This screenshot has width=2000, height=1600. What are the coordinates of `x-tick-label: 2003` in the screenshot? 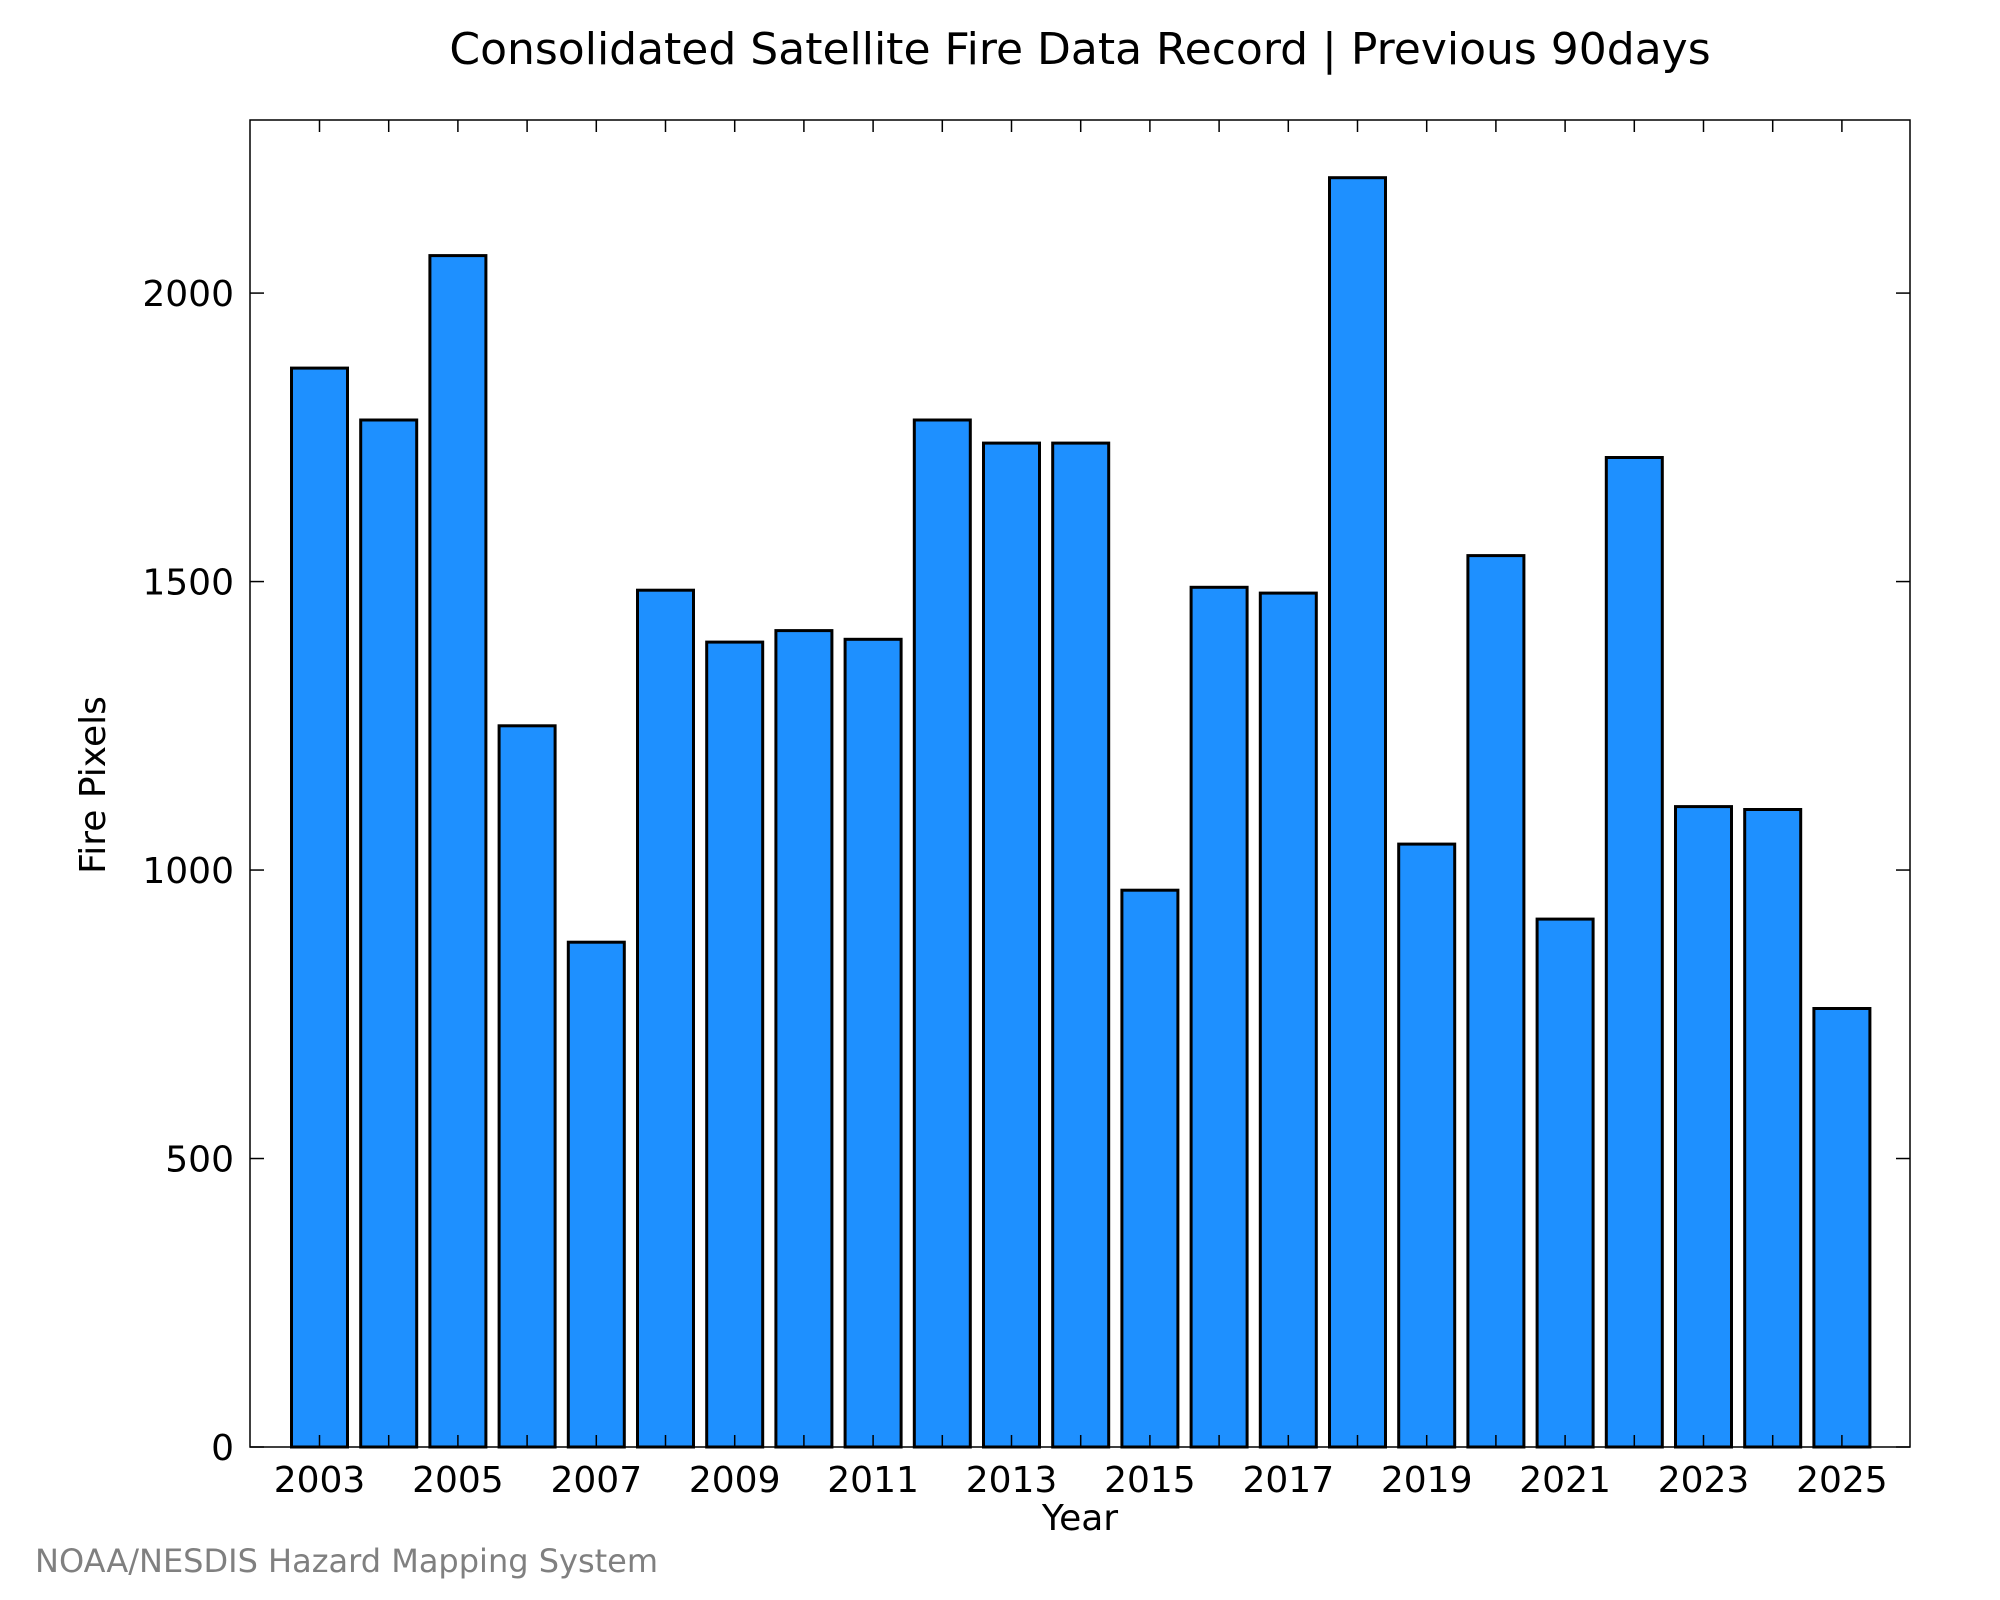 It's located at (320, 1480).